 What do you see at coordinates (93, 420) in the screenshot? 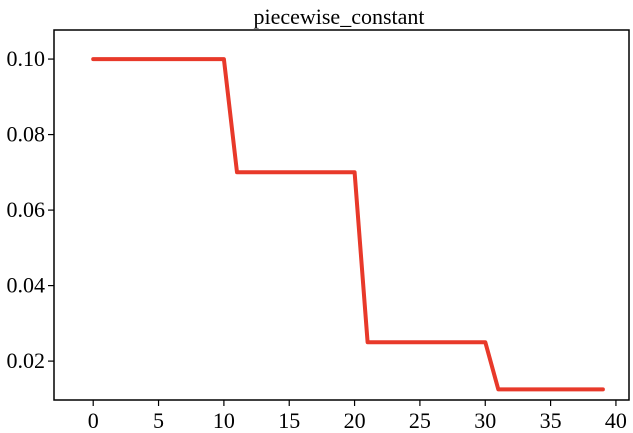
I see `x-tick-label: 0` at bounding box center [93, 420].